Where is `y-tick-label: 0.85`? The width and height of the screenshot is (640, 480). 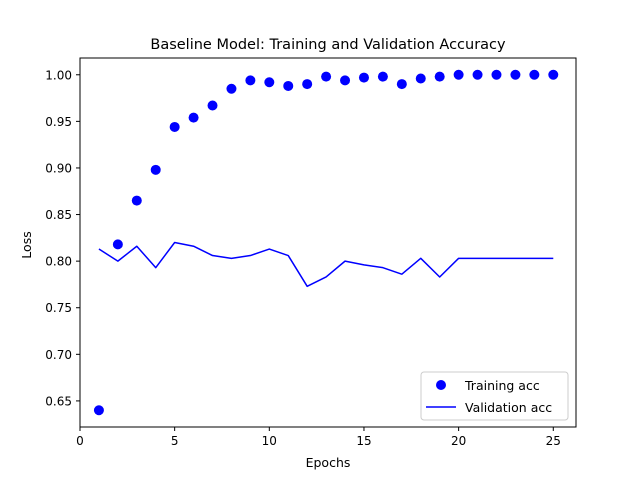
y-tick-label: 0.85 is located at coordinates (58, 215).